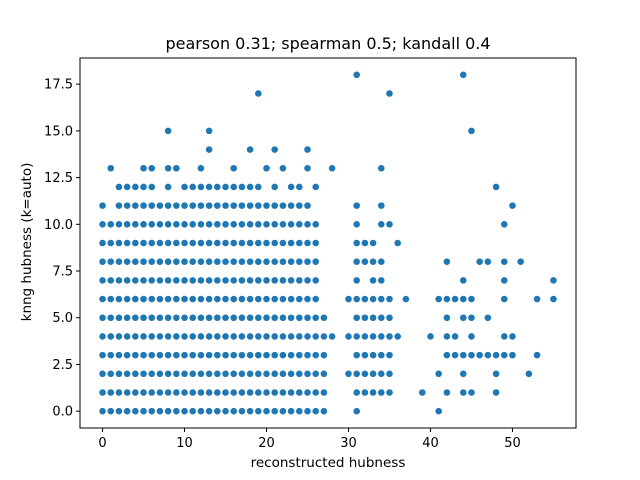  Describe the element at coordinates (512, 443) in the screenshot. I see `x-tick-label: 50` at that location.